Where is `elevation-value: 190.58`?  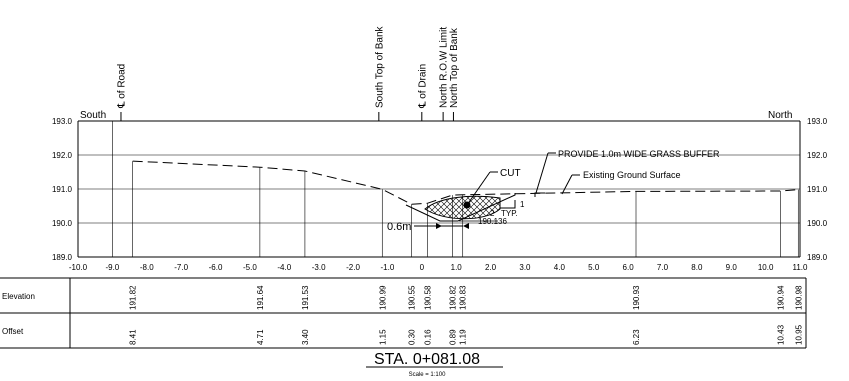 elevation-value: 190.58 is located at coordinates (427, 297).